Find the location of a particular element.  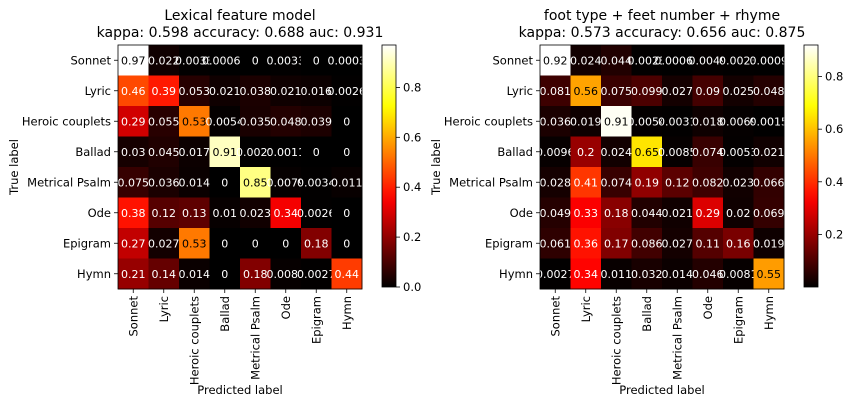

y-tick-label: Ode is located at coordinates (99, 213).